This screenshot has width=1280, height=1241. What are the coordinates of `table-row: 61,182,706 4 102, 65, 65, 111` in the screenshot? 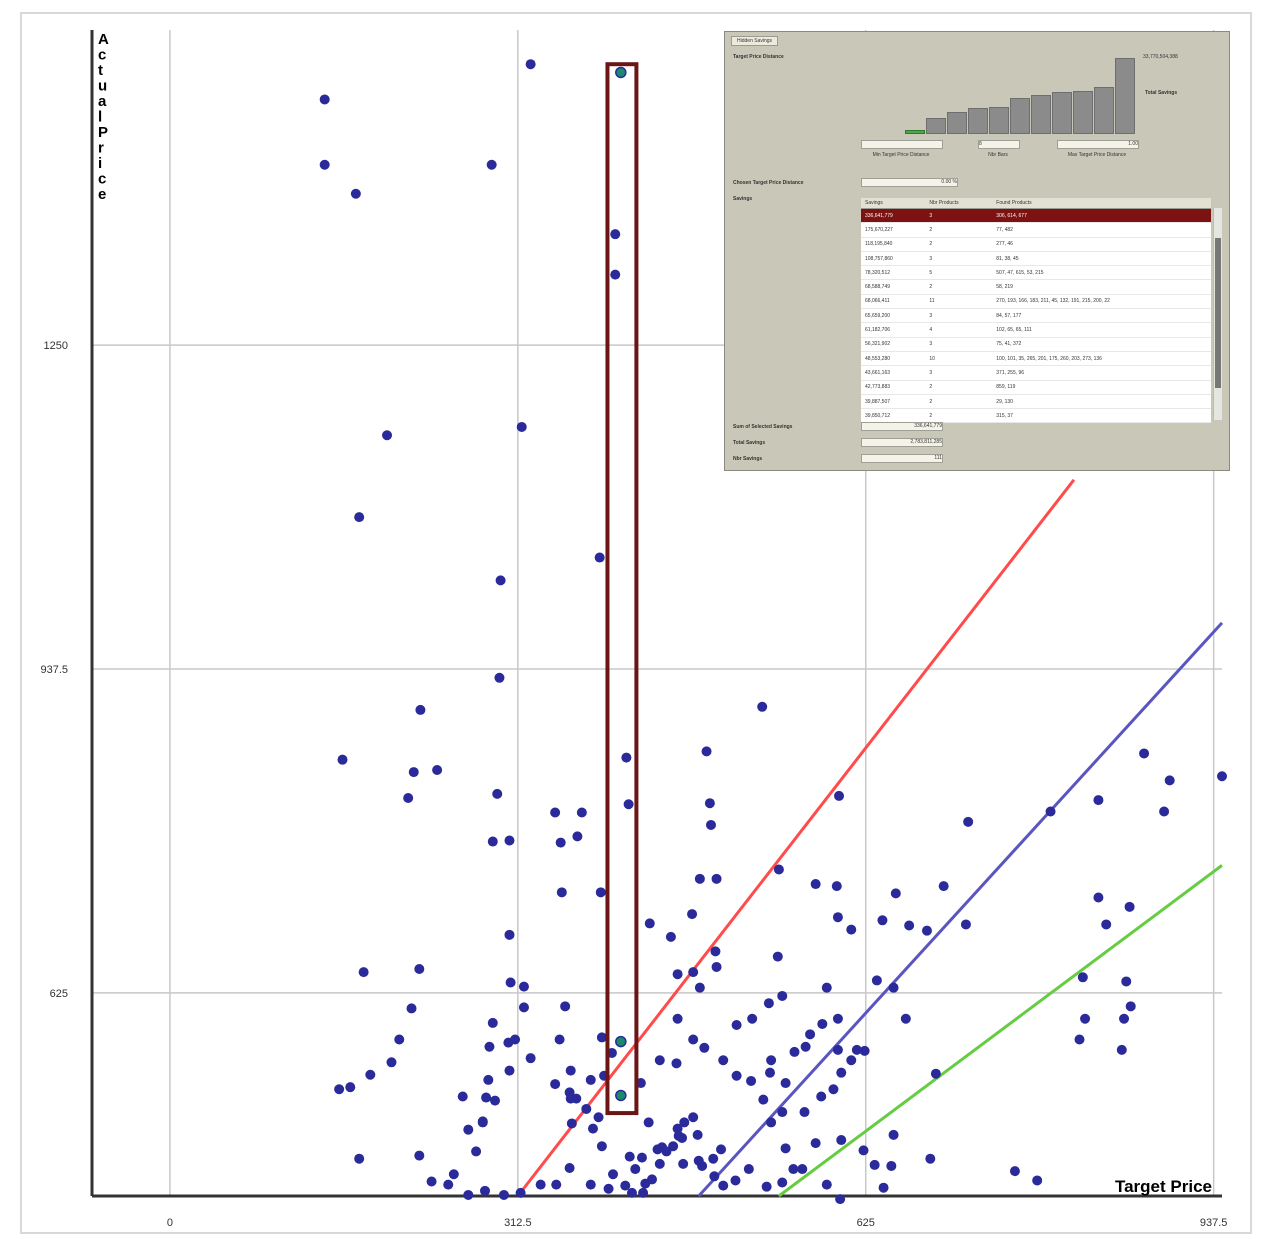 It's located at (1036, 330).